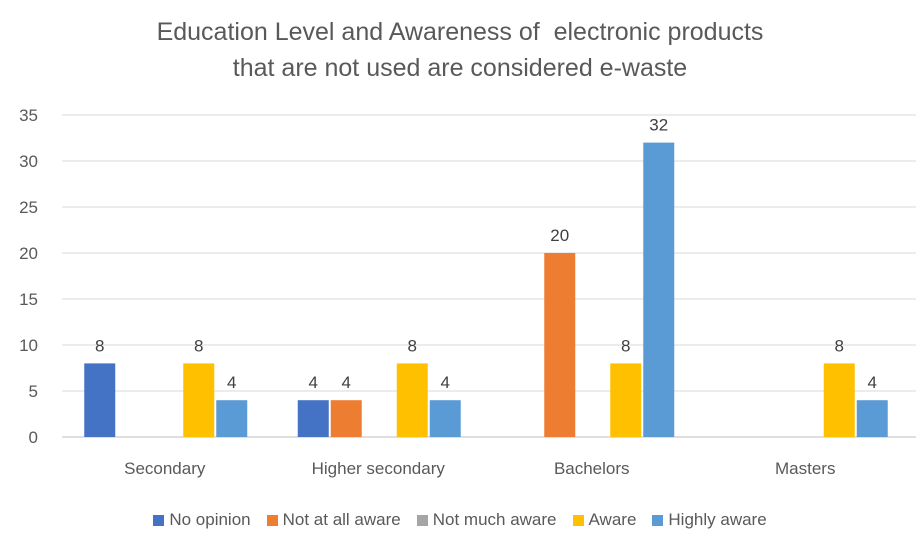 The width and height of the screenshot is (920, 534). Describe the element at coordinates (28, 161) in the screenshot. I see `y-tick-label: 30` at that location.